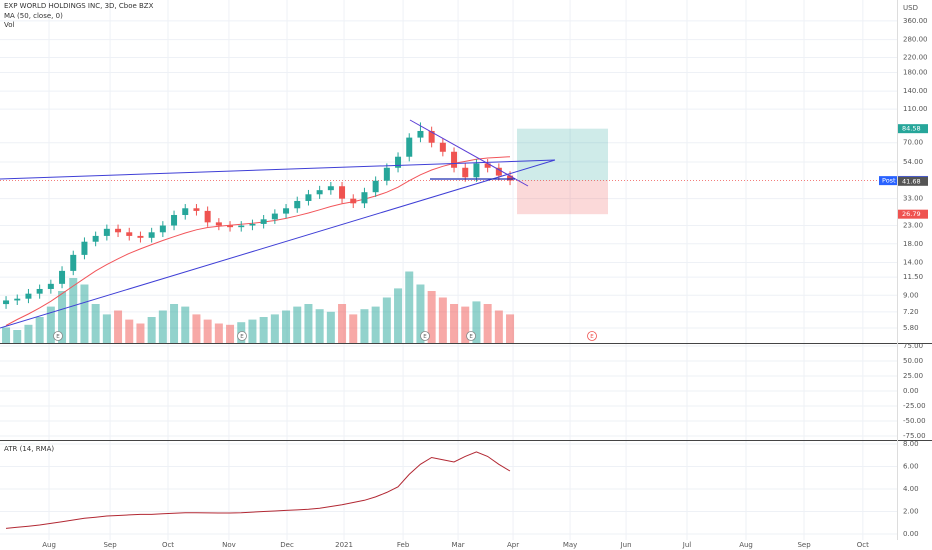 The width and height of the screenshot is (932, 550). What do you see at coordinates (457, 545) in the screenshot?
I see `x-tick-label: Mar` at bounding box center [457, 545].